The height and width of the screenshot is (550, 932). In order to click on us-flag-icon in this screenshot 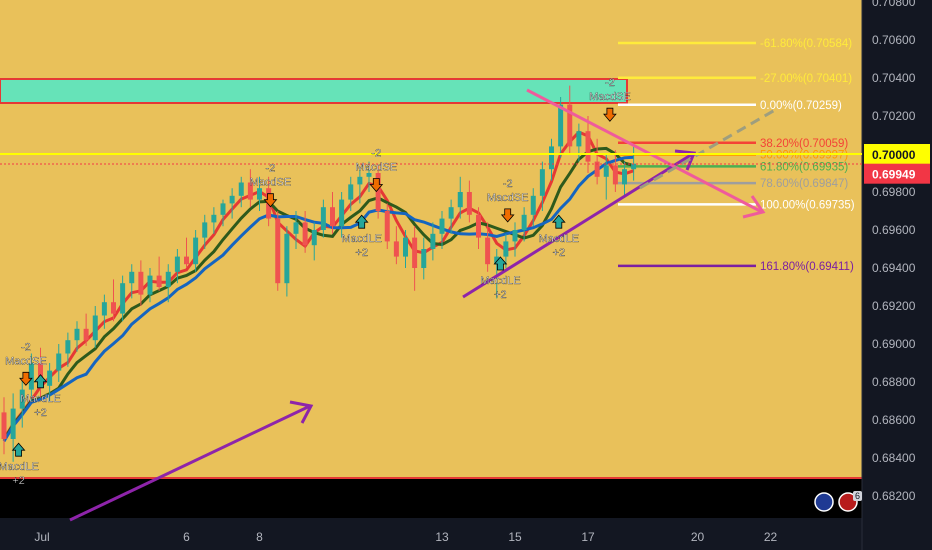, I will do `click(848, 502)`.